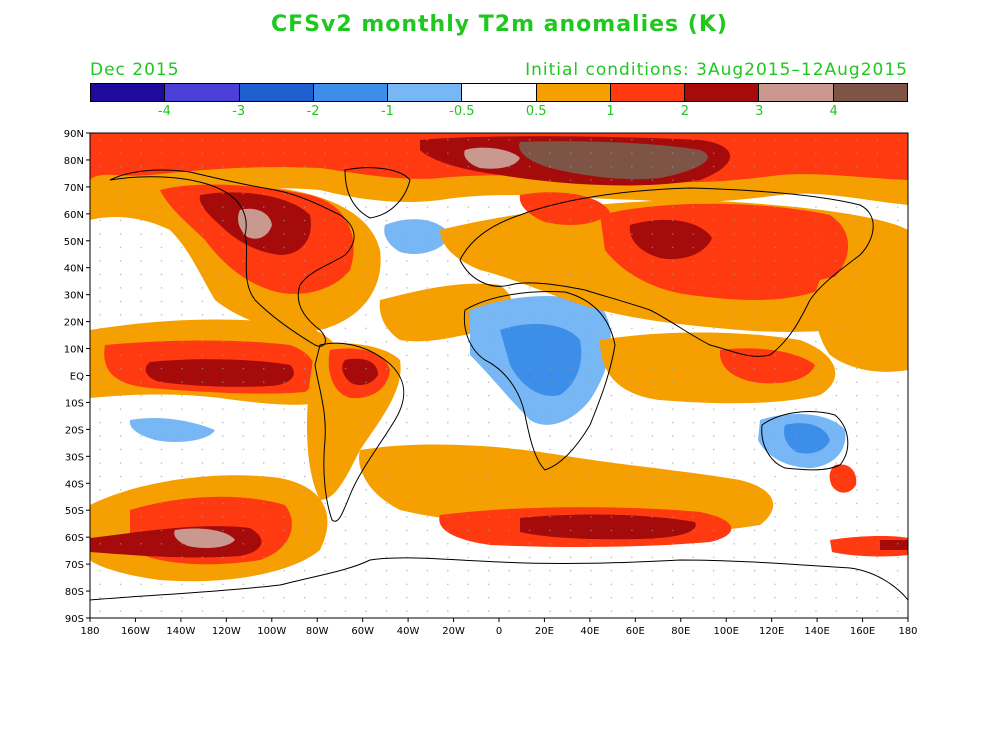 This screenshot has width=999, height=750. I want to click on latitude-label: 30S, so click(74, 457).